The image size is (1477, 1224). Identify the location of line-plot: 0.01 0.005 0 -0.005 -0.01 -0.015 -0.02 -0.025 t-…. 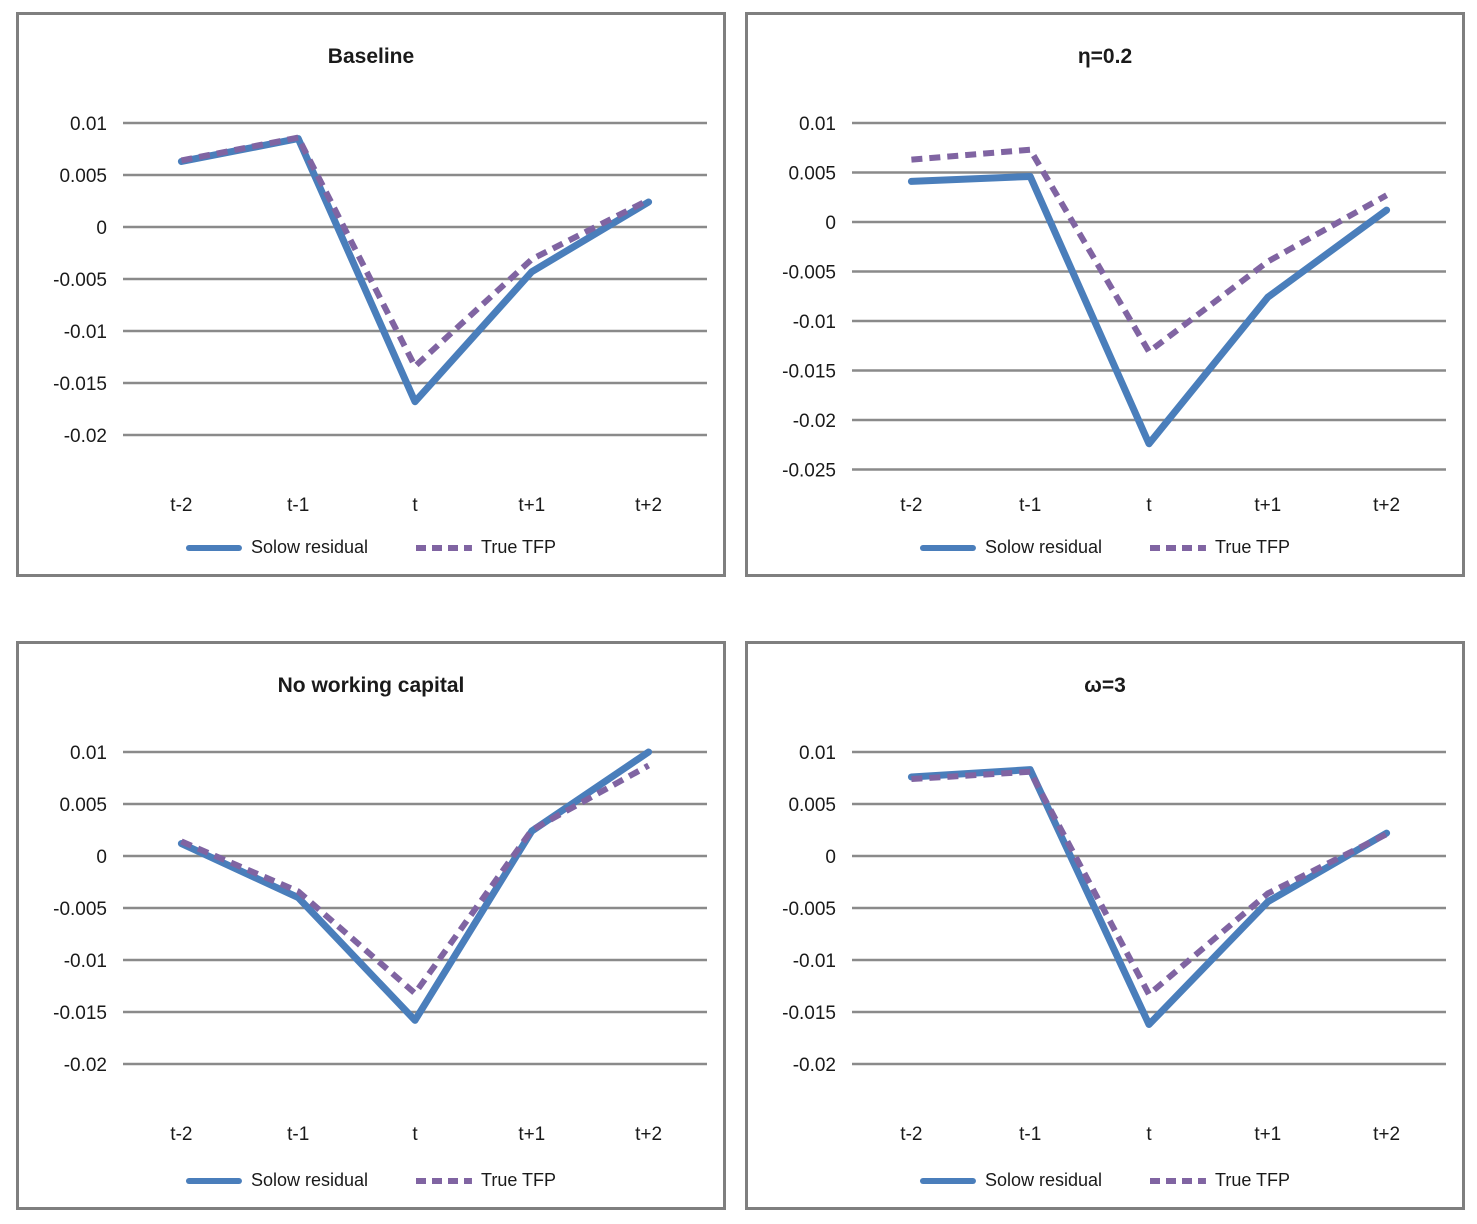
(1114, 315).